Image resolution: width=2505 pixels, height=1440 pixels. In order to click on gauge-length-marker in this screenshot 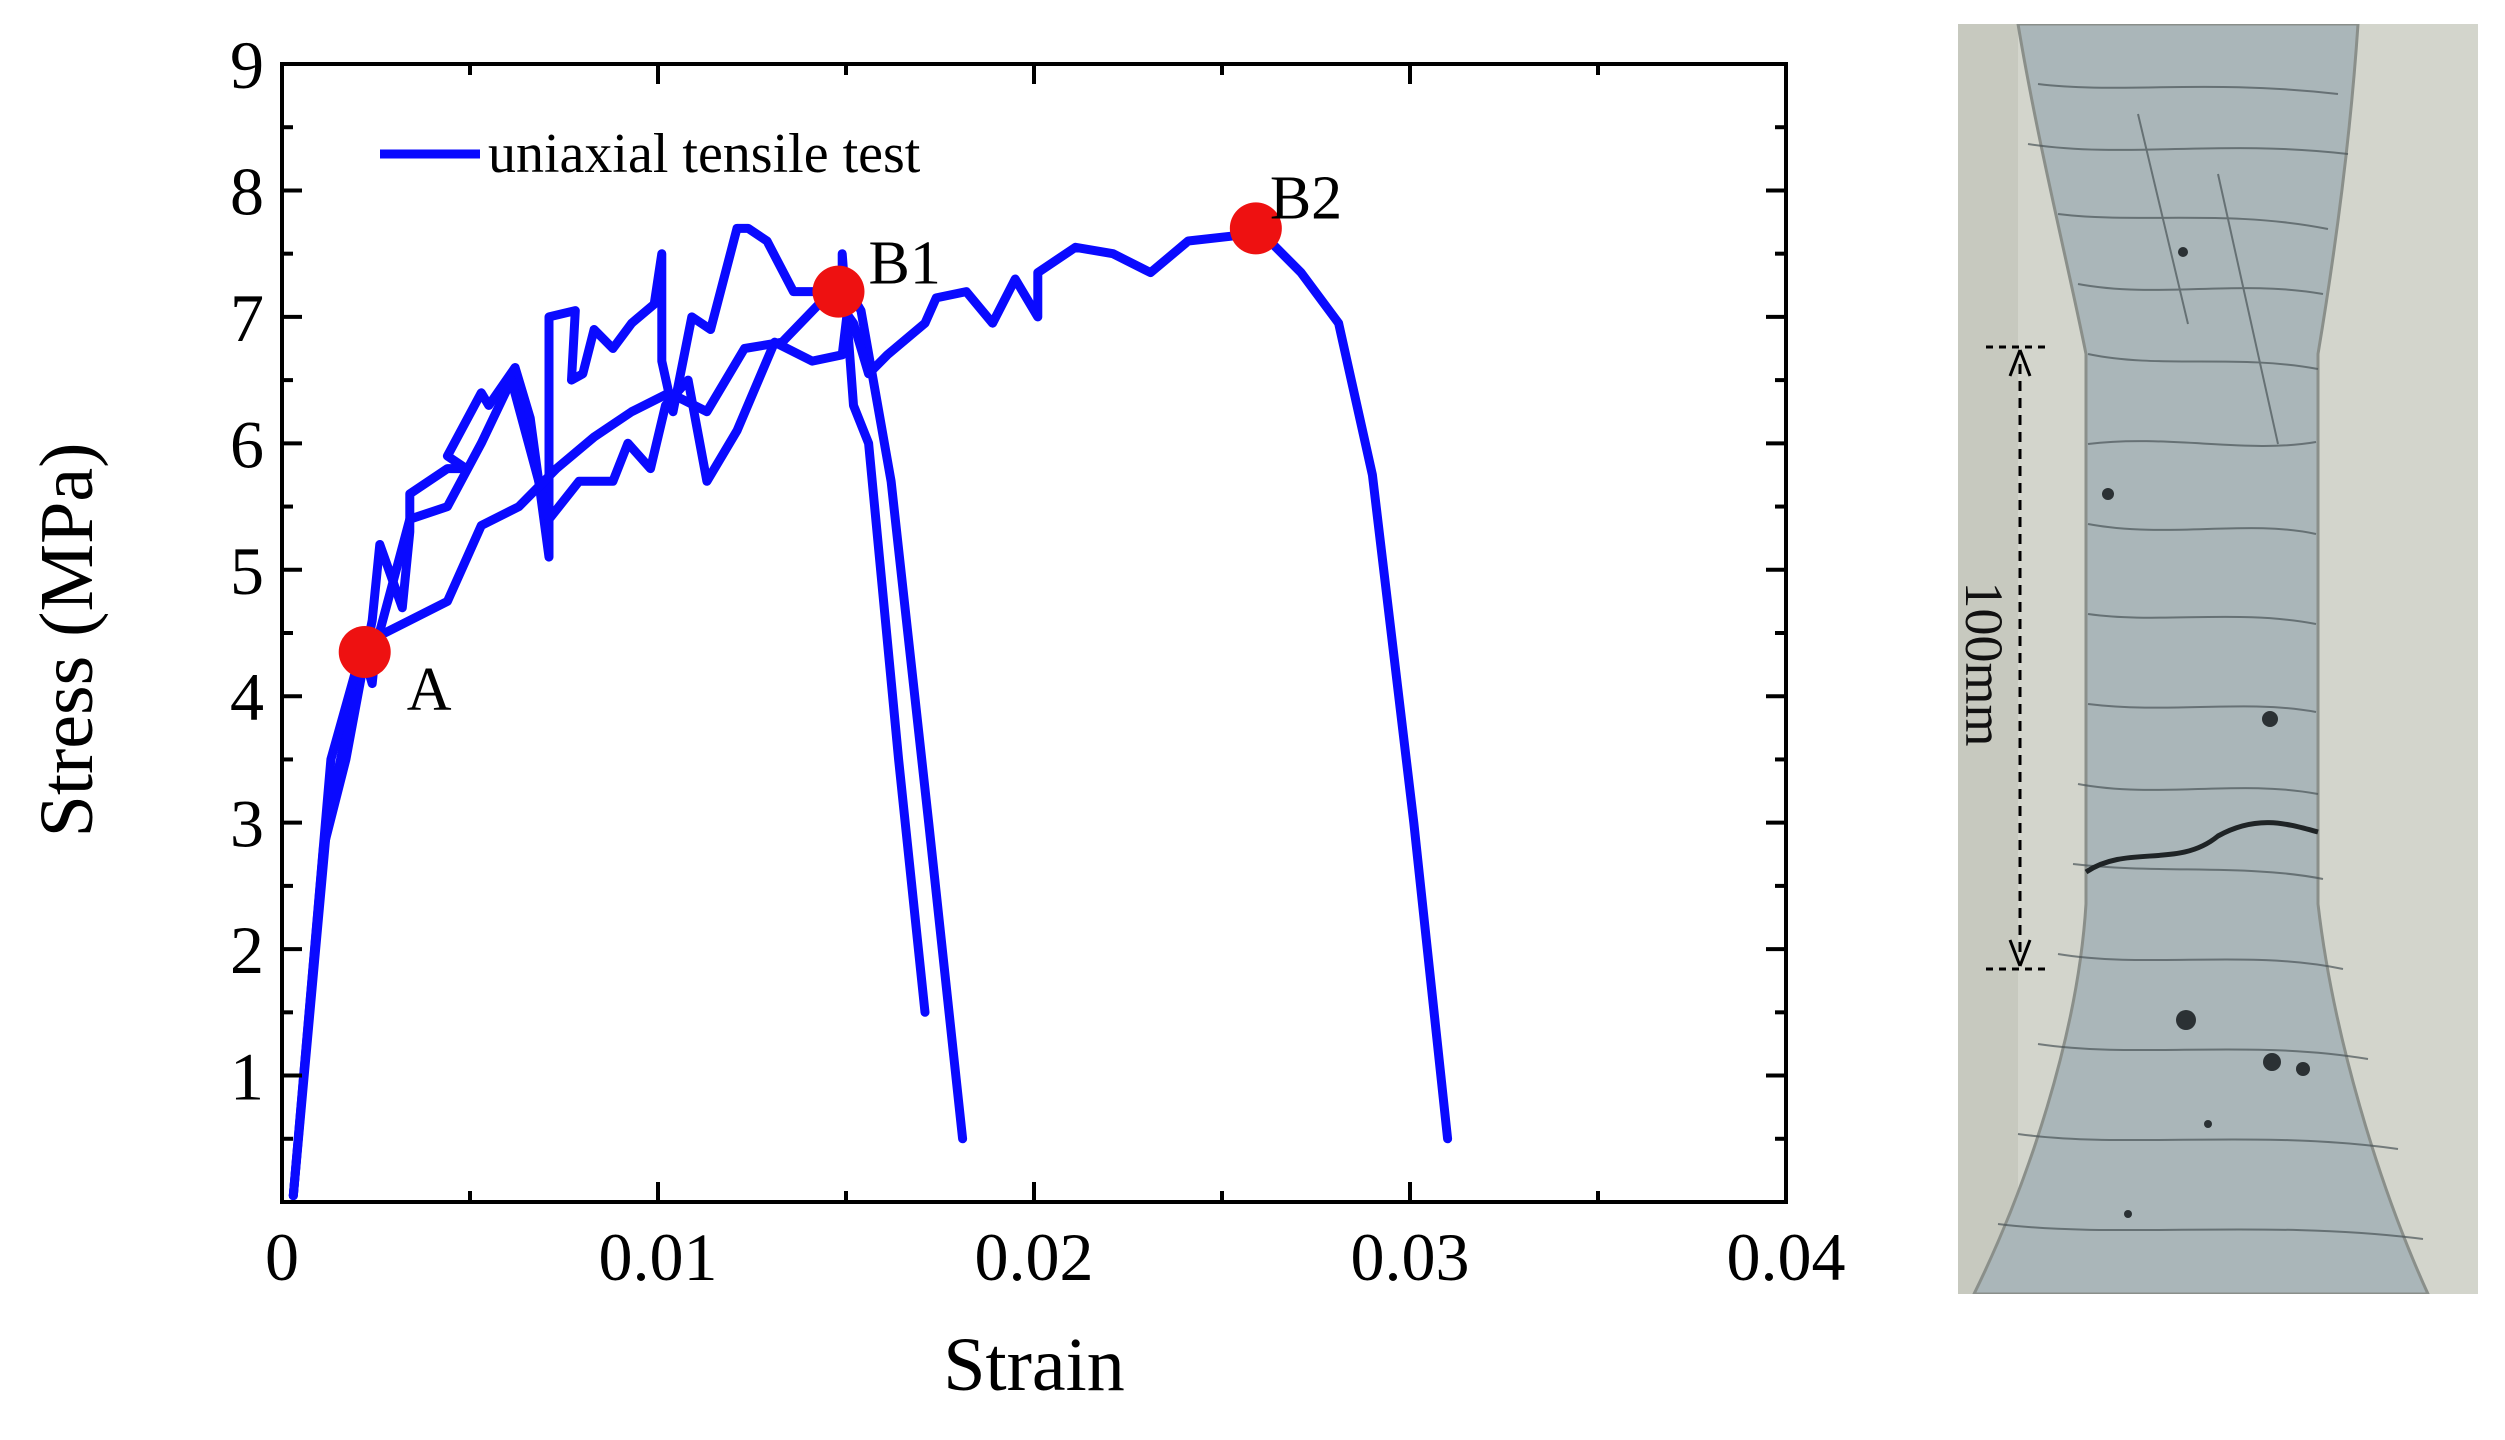, I will do `click(2017, 658)`.